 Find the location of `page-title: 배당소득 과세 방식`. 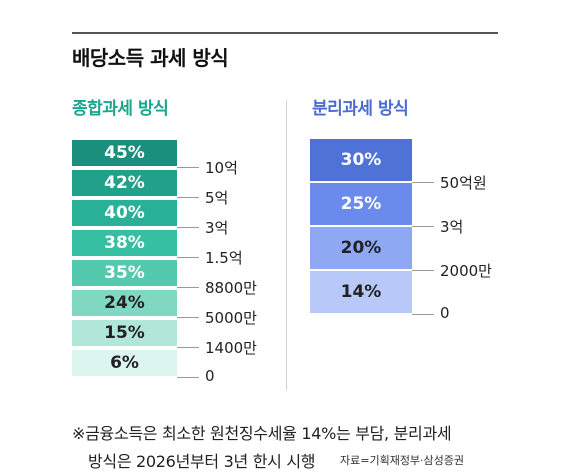

page-title: 배당소득 과세 방식 is located at coordinates (150, 58).